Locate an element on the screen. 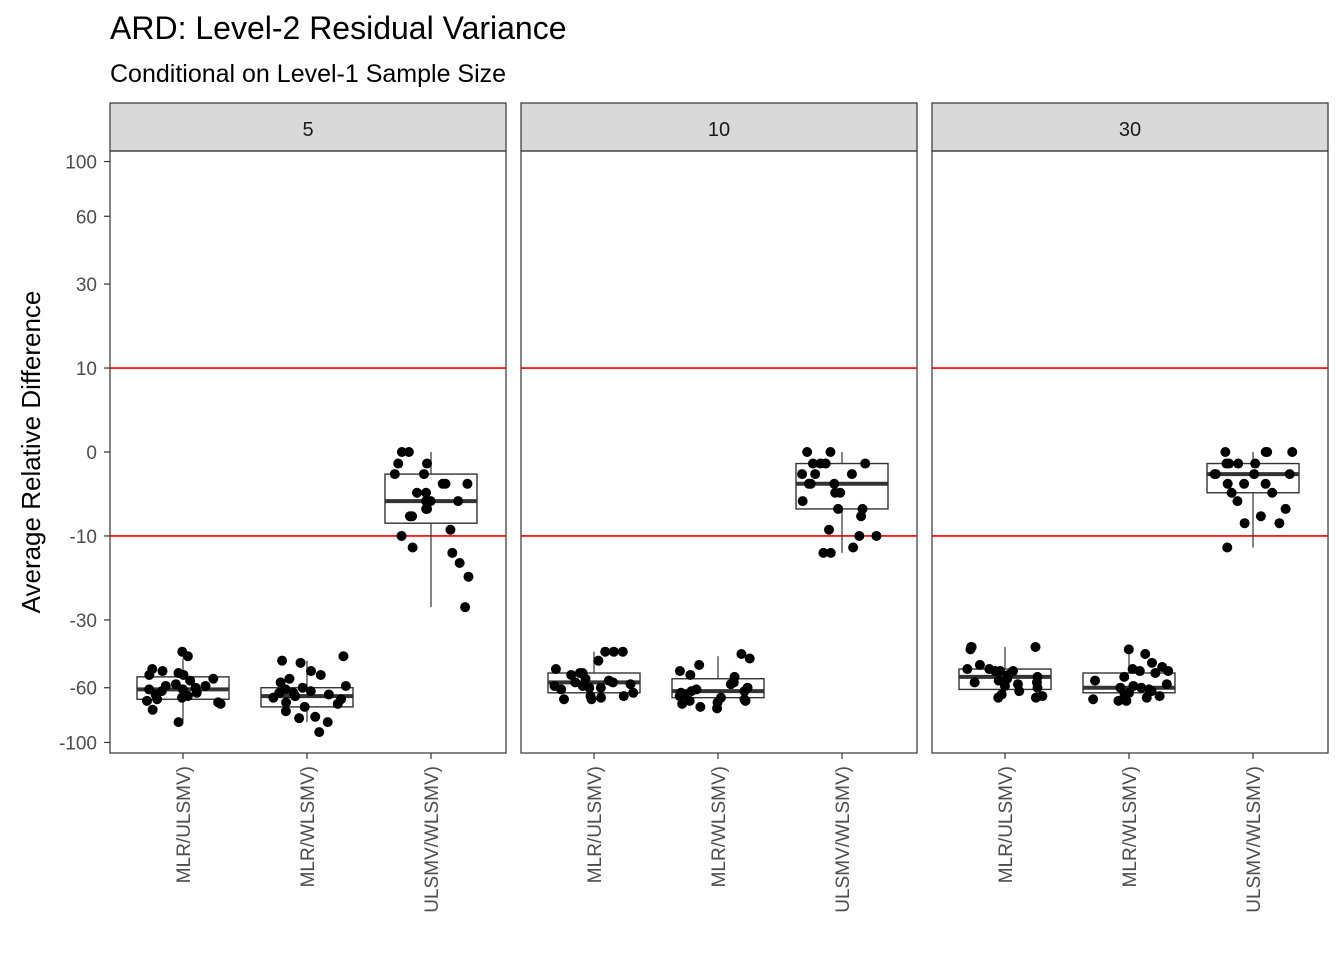 The height and width of the screenshot is (960, 1344). facet-label: 5 is located at coordinates (307, 130).